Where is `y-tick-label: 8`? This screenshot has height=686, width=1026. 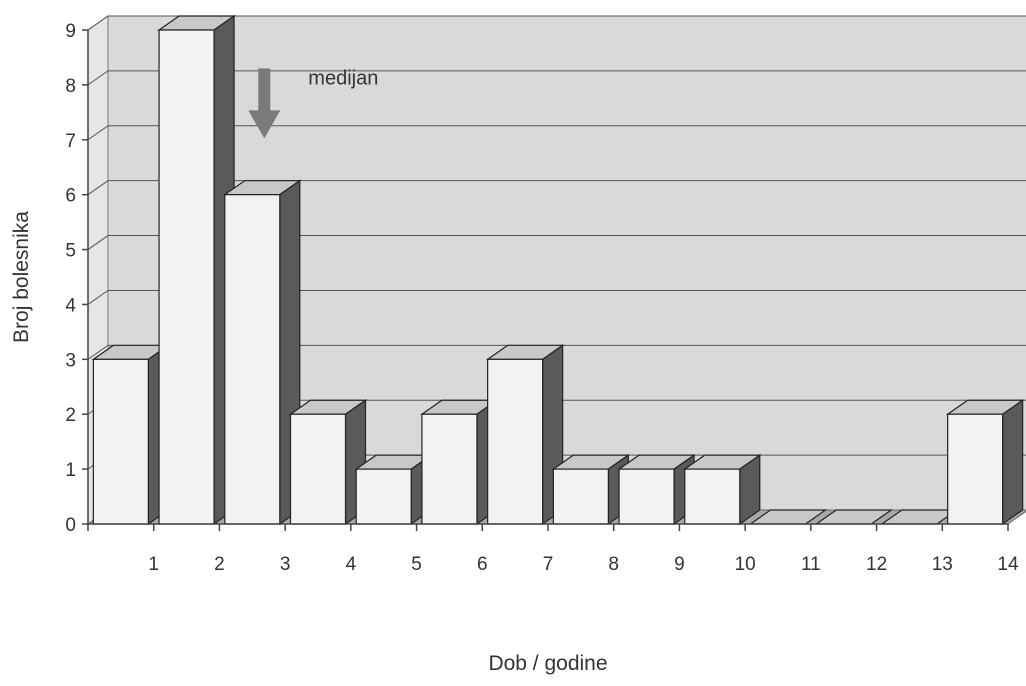 y-tick-label: 8 is located at coordinates (70, 86).